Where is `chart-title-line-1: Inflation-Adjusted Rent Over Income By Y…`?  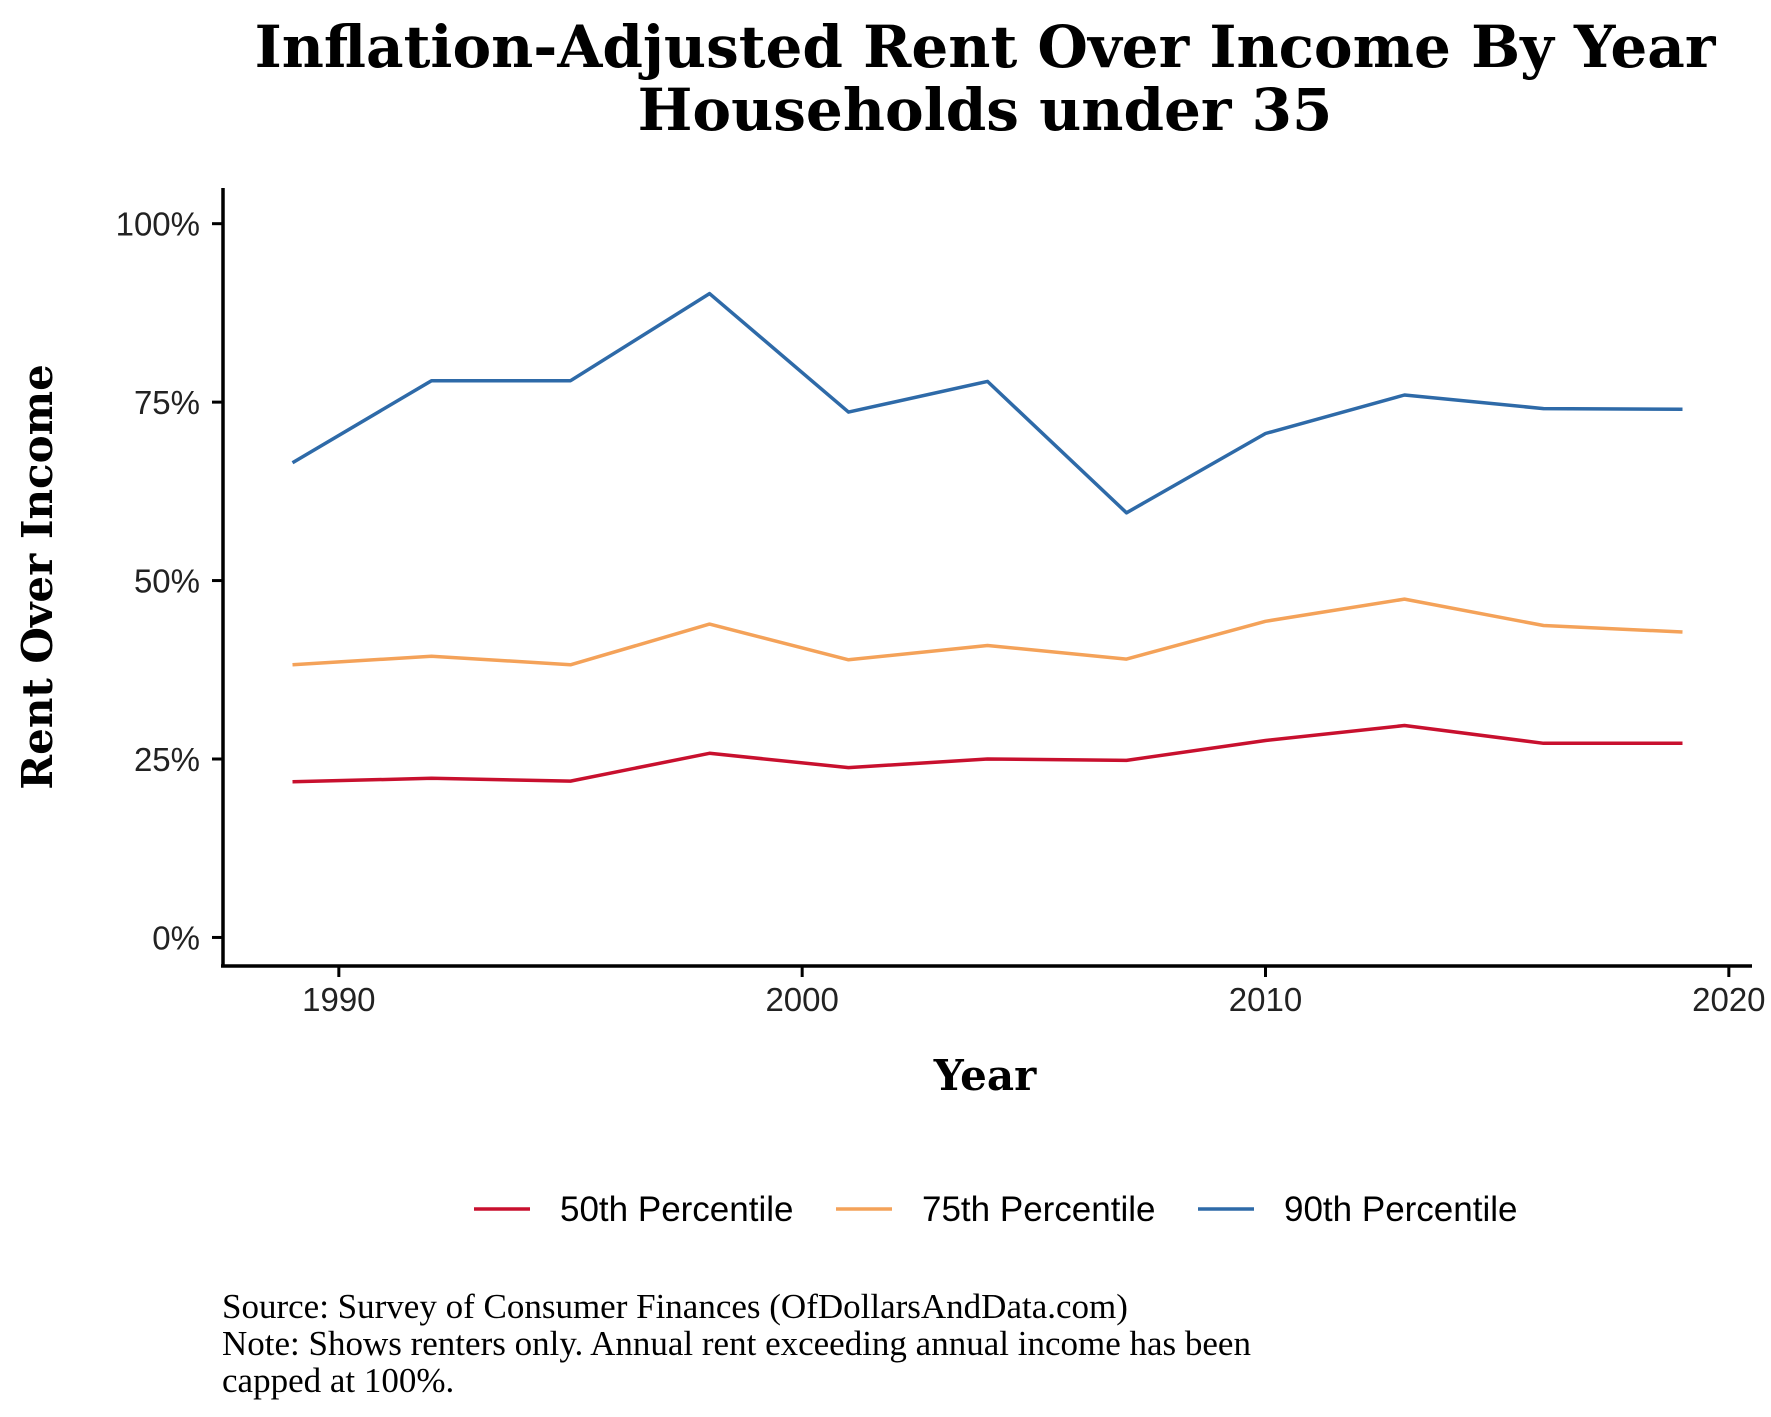 chart-title-line-1: Inflation-Adjusted Rent Over Income By Y… is located at coordinates (986, 47).